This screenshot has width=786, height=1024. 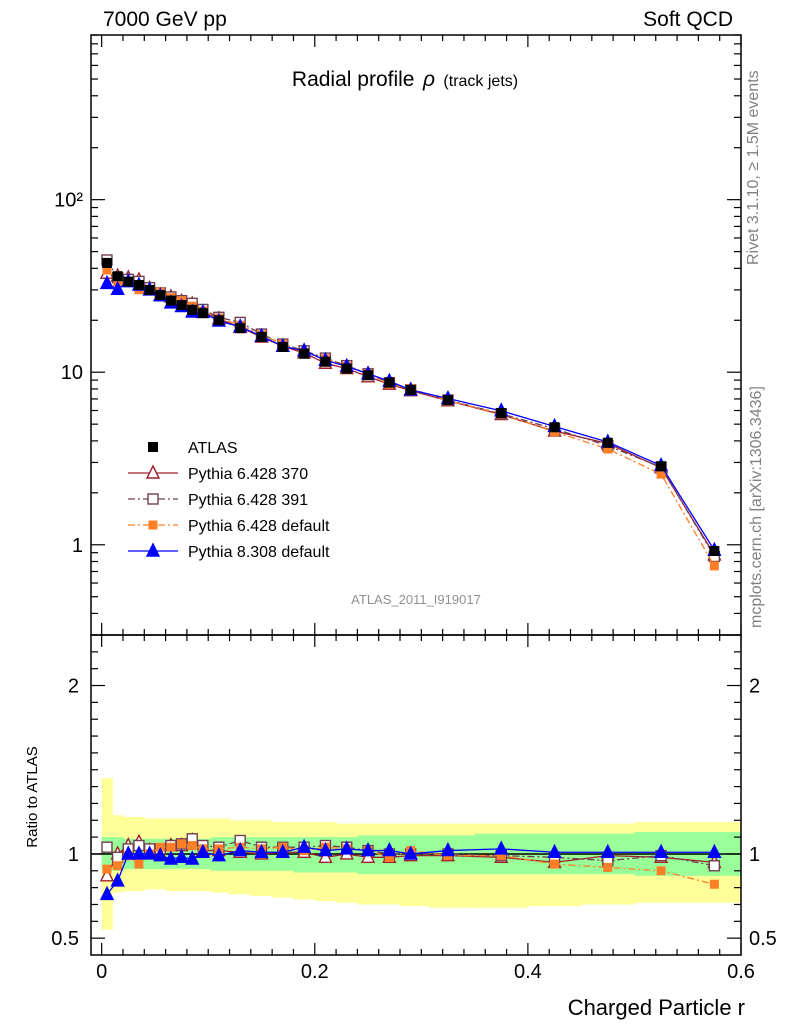 What do you see at coordinates (165, 19) in the screenshot?
I see `header-left: 7000 GeV pp` at bounding box center [165, 19].